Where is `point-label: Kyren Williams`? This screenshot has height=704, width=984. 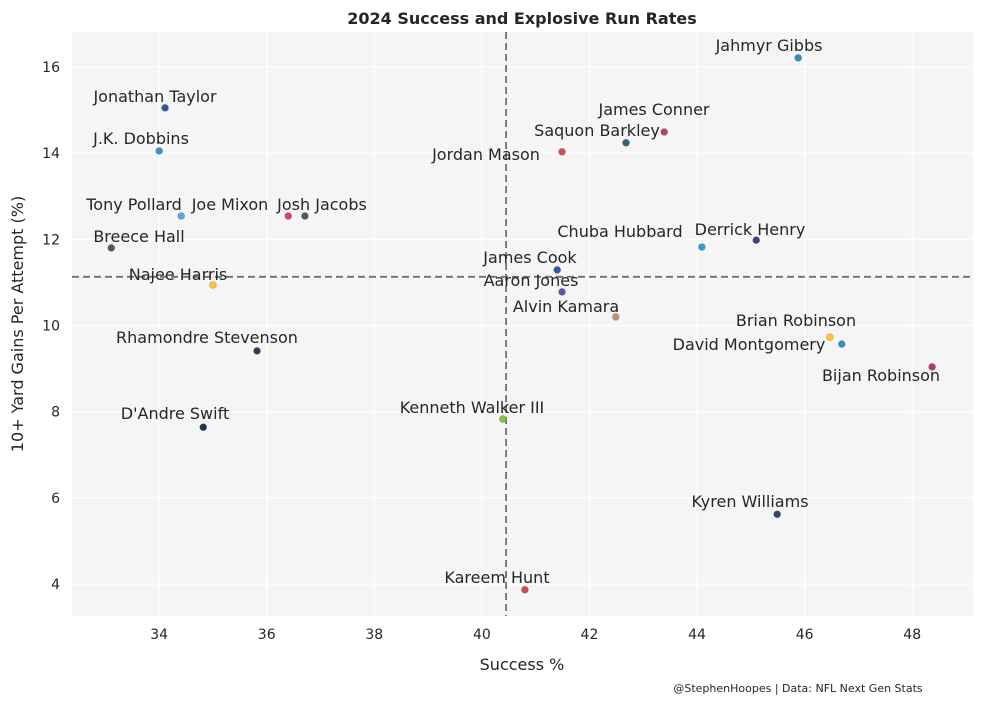
point-label: Kyren Williams is located at coordinates (749, 501).